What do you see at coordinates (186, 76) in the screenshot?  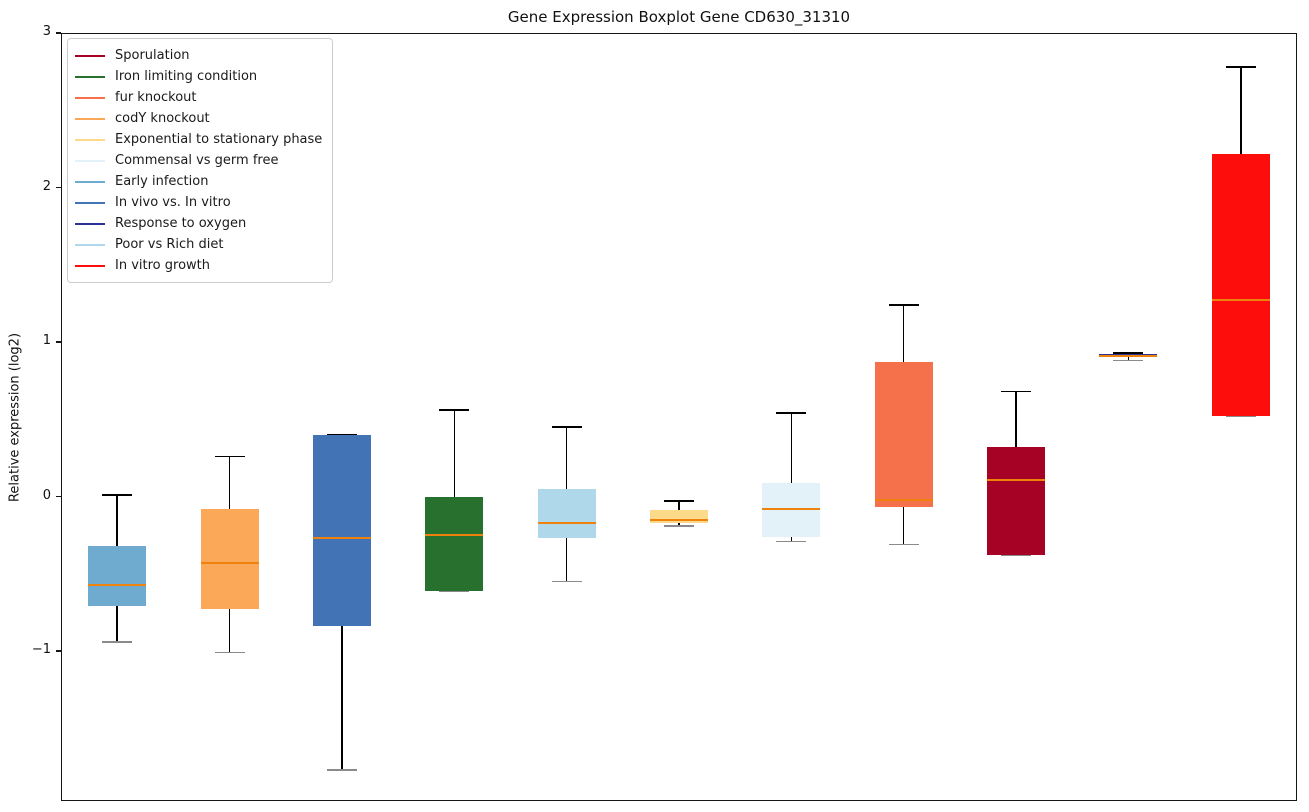 I see `legend-label: Iron limiting condition` at bounding box center [186, 76].